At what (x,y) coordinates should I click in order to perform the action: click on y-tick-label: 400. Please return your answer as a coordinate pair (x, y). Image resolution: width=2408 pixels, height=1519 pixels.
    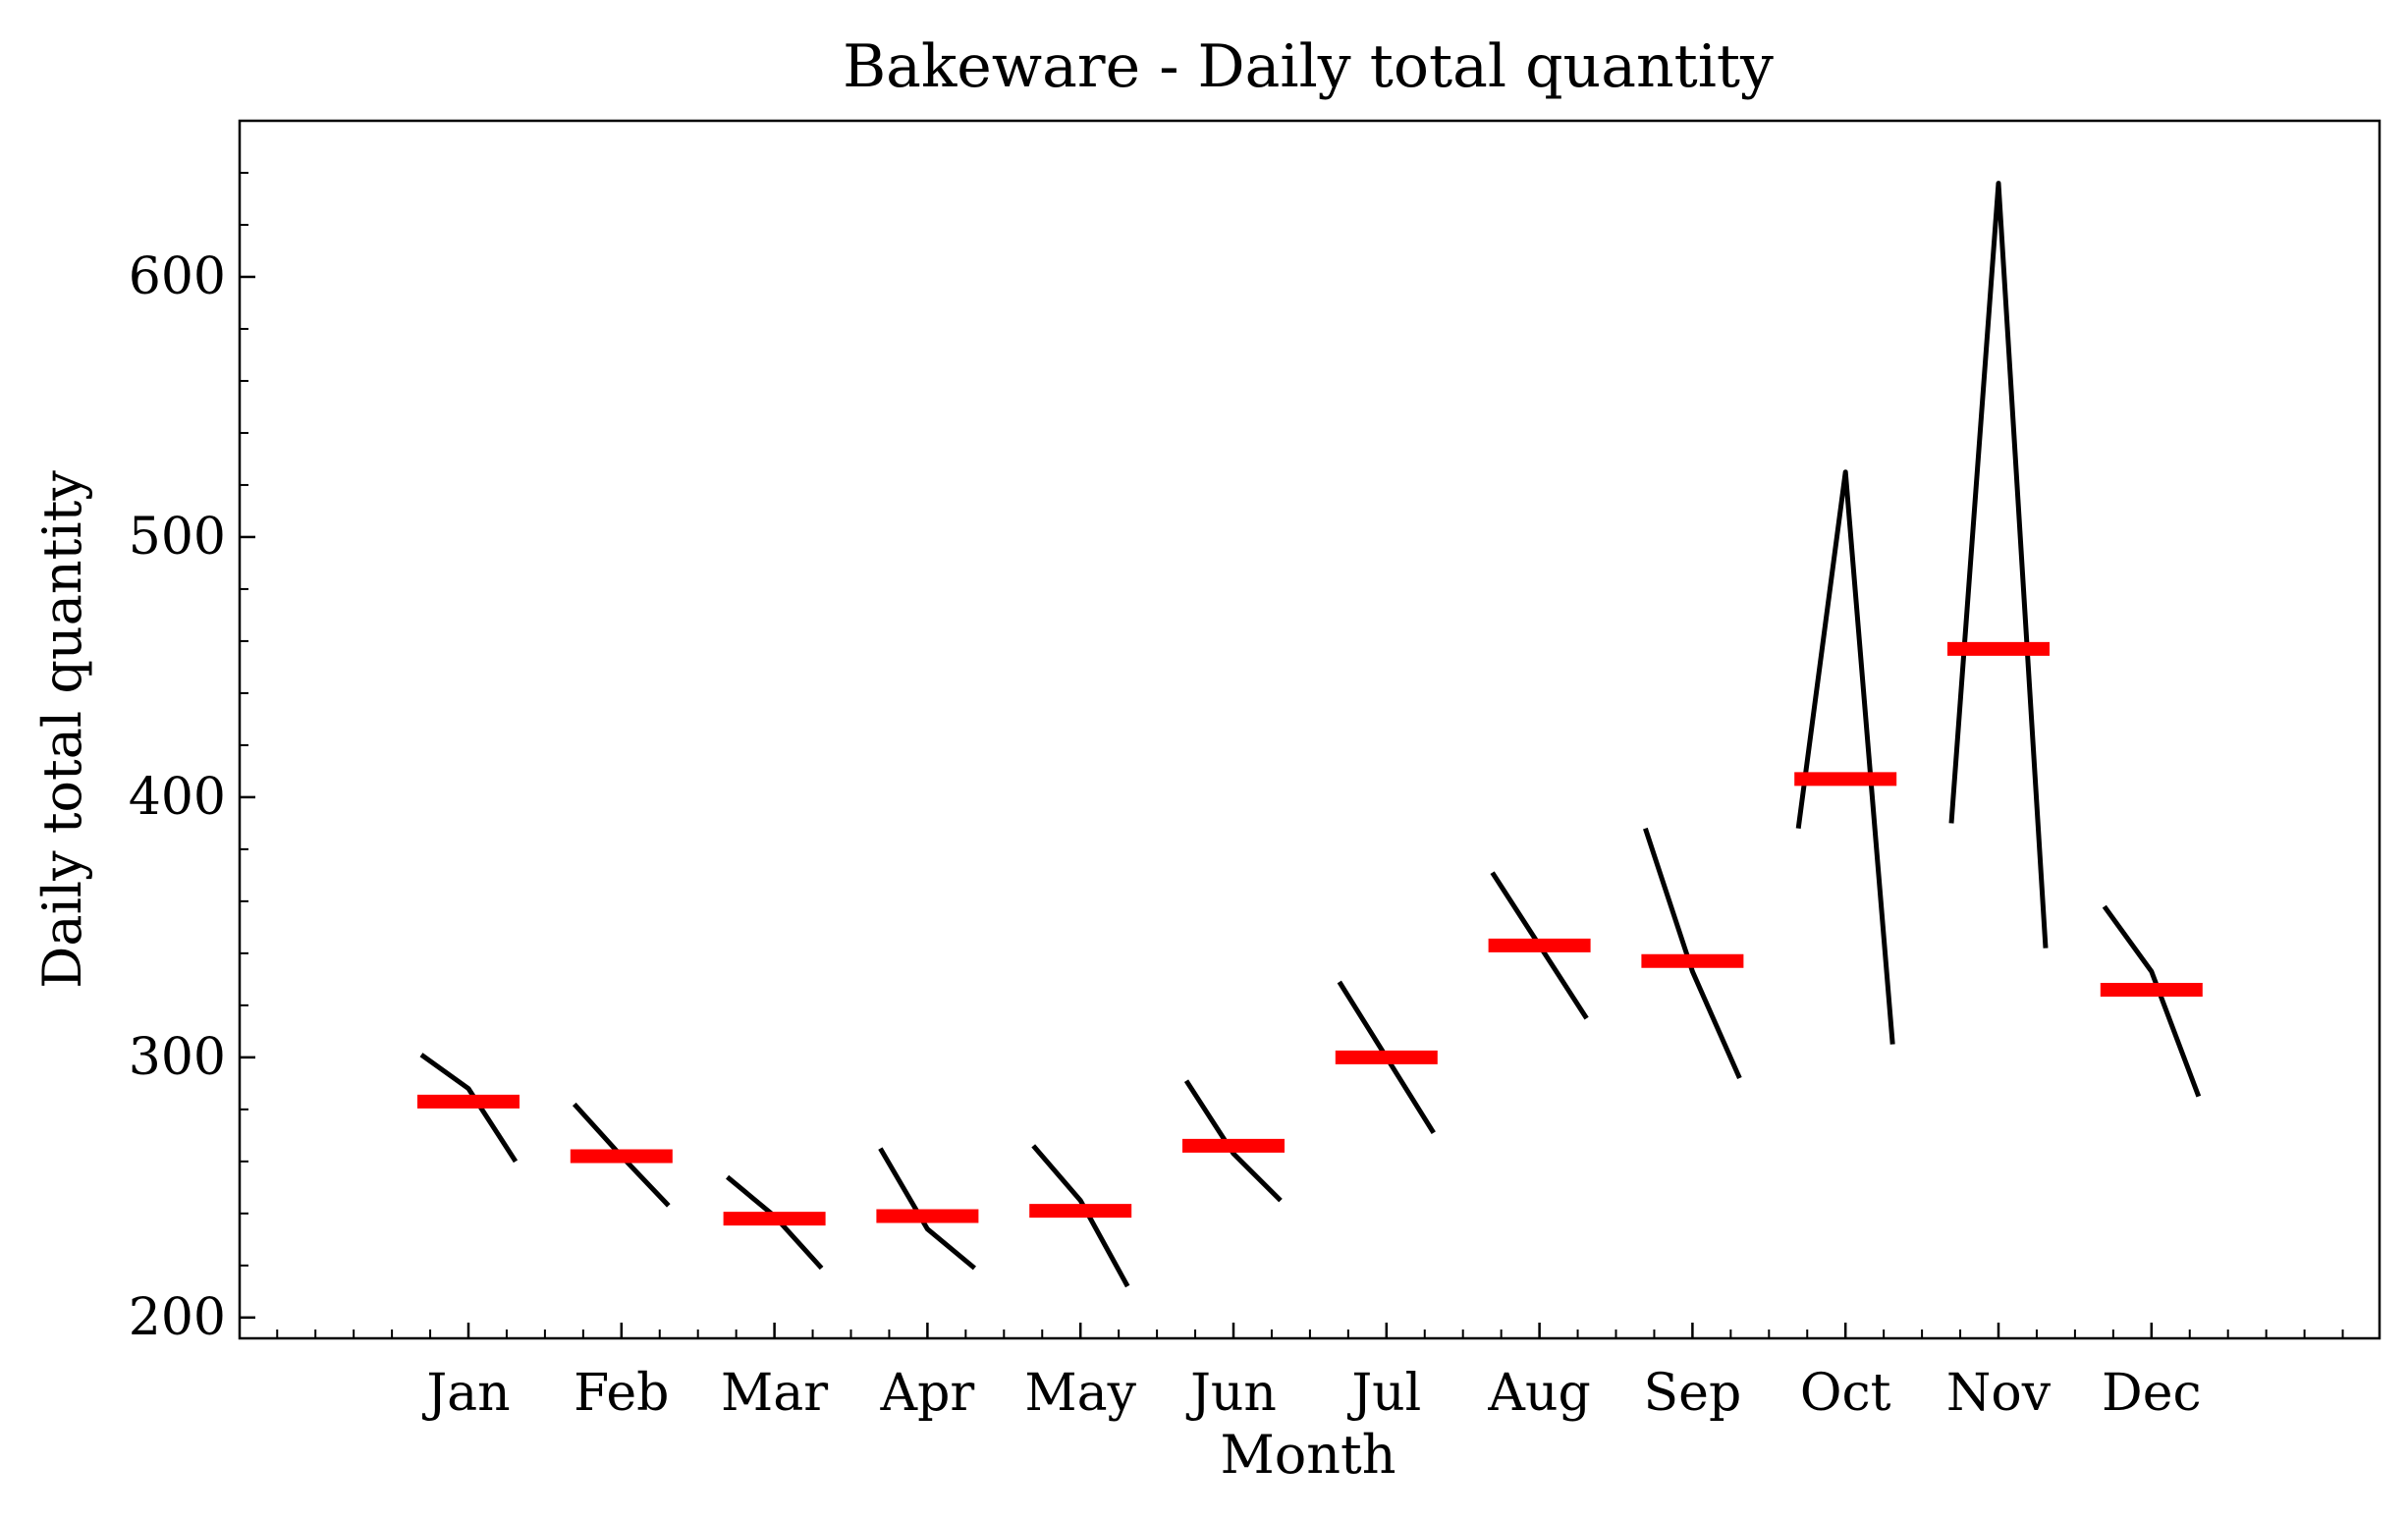
    Looking at the image, I should click on (177, 797).